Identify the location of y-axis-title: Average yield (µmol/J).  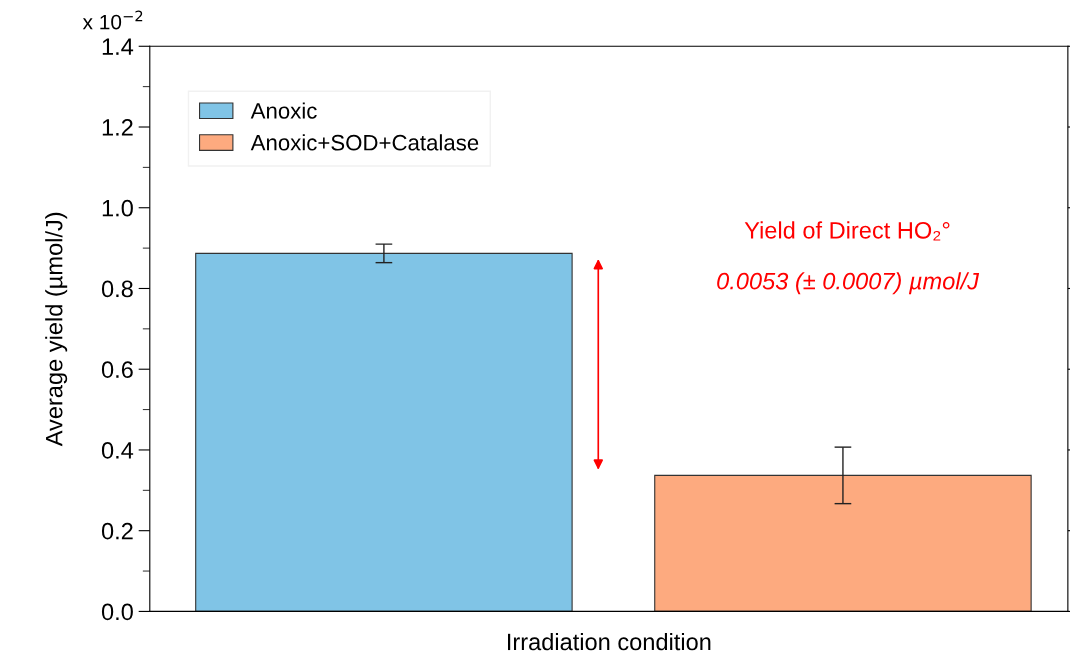
(56, 329).